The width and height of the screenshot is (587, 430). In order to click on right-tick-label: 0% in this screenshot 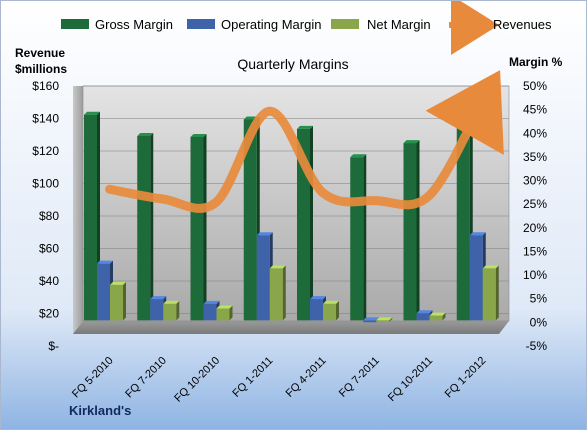, I will do `click(539, 322)`.